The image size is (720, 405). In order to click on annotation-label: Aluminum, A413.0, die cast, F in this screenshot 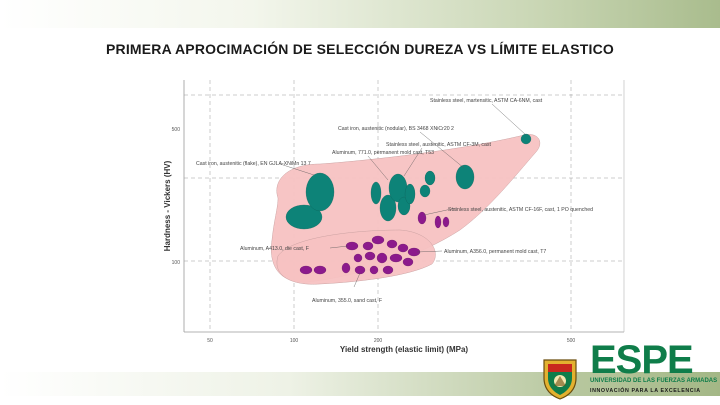, I will do `click(274, 249)`.